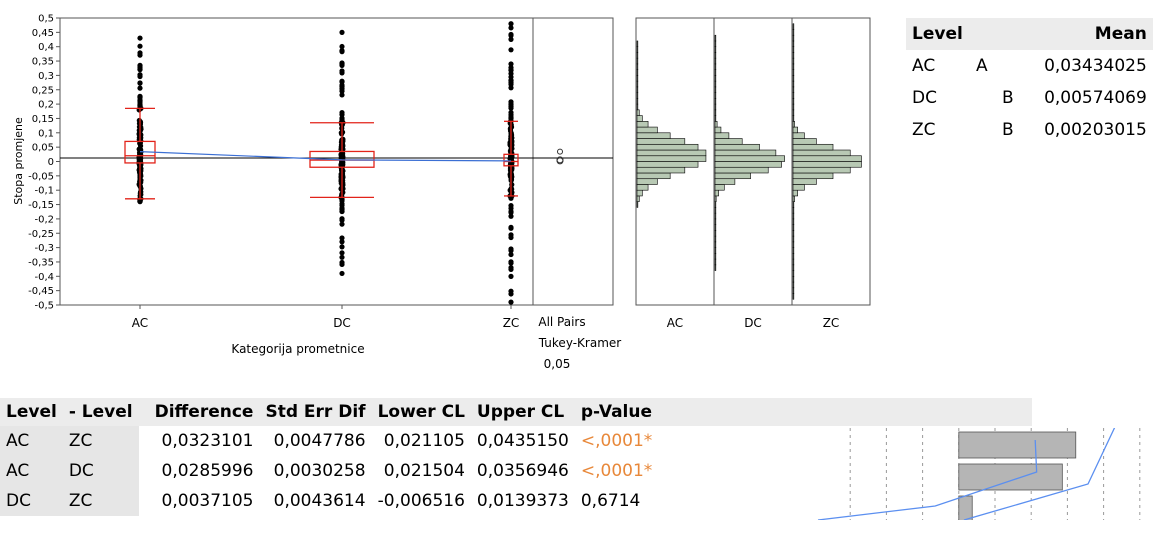 The width and height of the screenshot is (1176, 540). I want to click on connecting-letter-b: B, so click(1007, 130).